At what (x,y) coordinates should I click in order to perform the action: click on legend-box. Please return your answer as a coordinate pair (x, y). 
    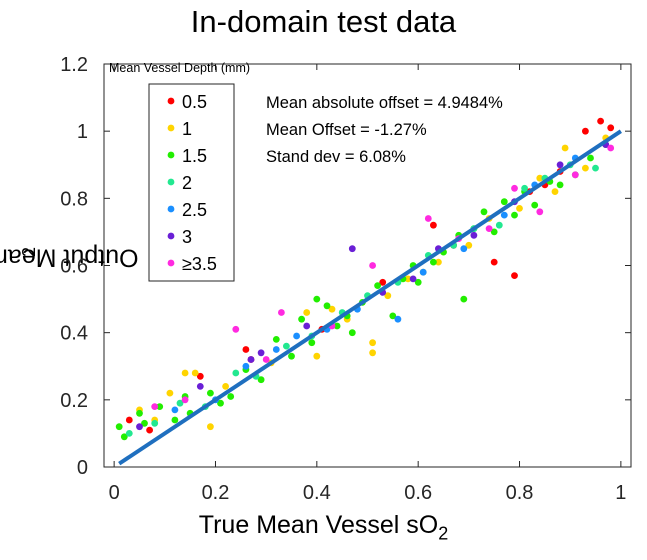
    Looking at the image, I should click on (191, 182).